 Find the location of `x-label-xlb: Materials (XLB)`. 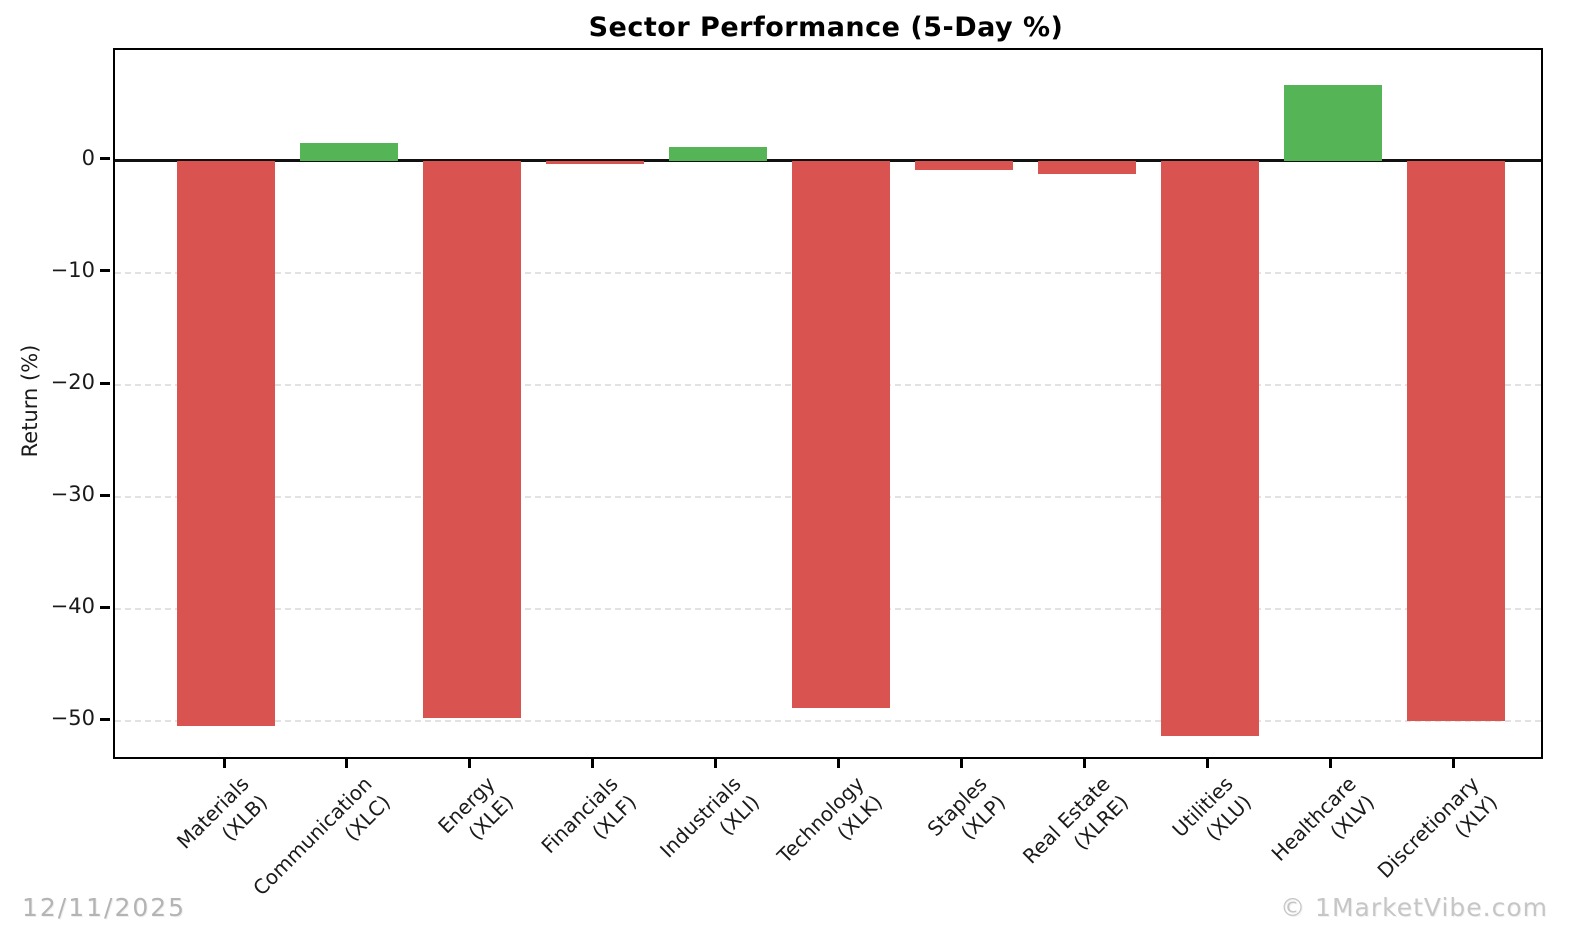

x-label-xlb: Materials (XLB) is located at coordinates (222, 812).